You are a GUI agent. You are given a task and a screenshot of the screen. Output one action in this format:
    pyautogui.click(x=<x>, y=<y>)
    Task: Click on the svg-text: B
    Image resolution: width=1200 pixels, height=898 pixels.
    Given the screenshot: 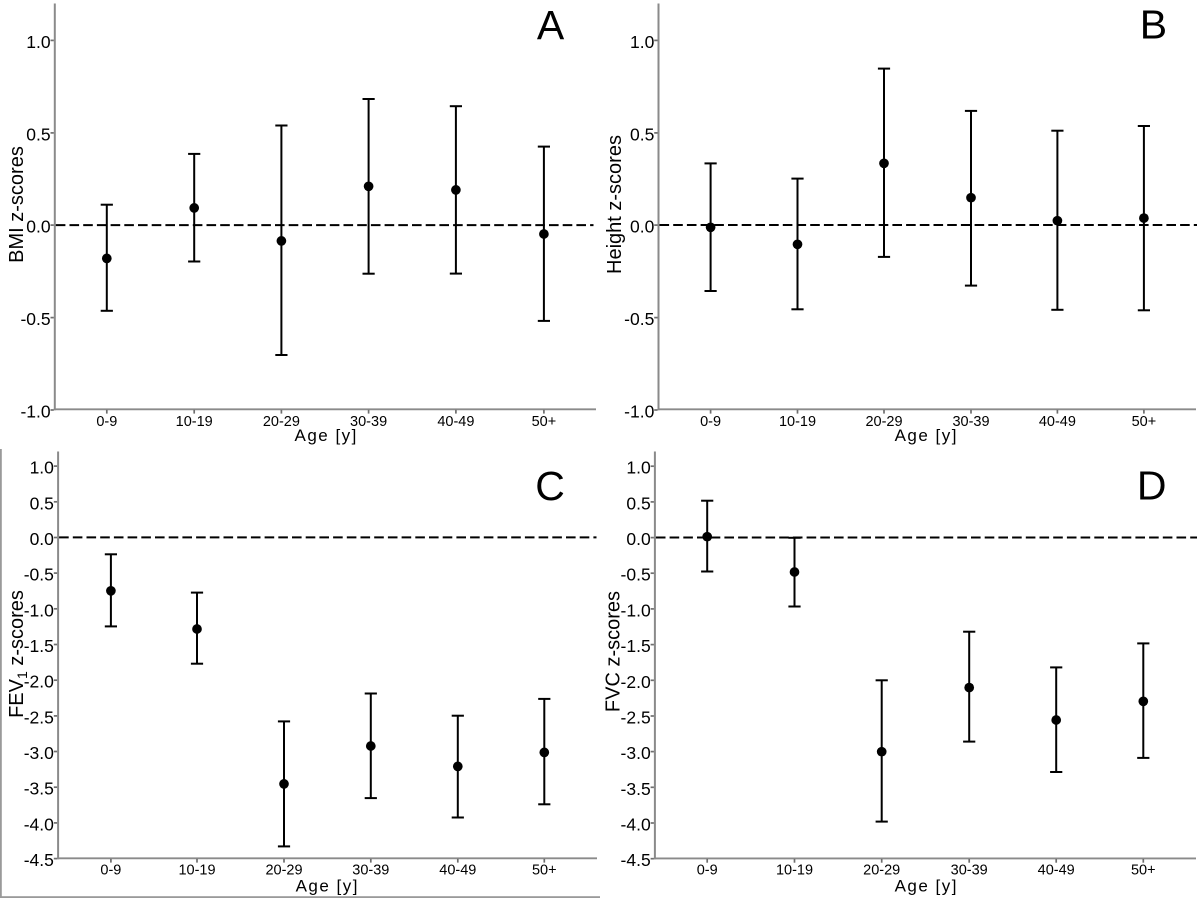 What is the action you would take?
    pyautogui.click(x=1153, y=25)
    